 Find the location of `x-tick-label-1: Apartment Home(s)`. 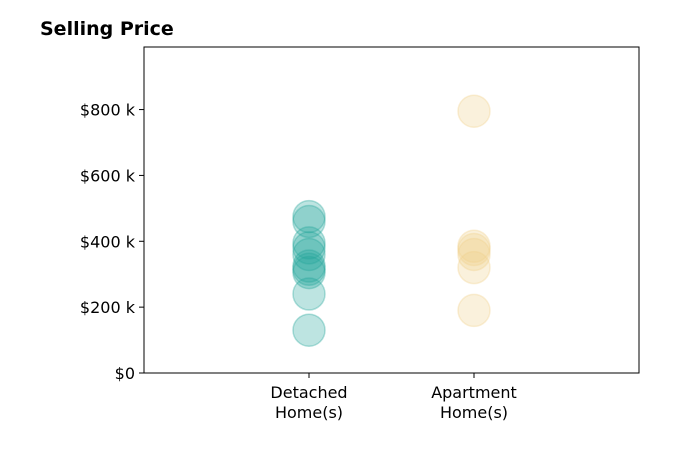

x-tick-label-1: Apartment Home(s) is located at coordinates (474, 402).